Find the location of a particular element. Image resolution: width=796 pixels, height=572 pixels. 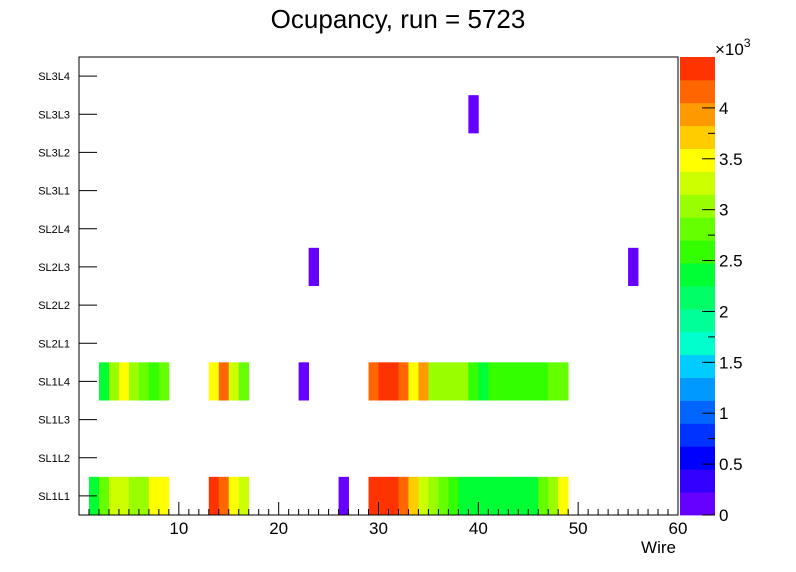

x-tick-label: 40 is located at coordinates (478, 528).